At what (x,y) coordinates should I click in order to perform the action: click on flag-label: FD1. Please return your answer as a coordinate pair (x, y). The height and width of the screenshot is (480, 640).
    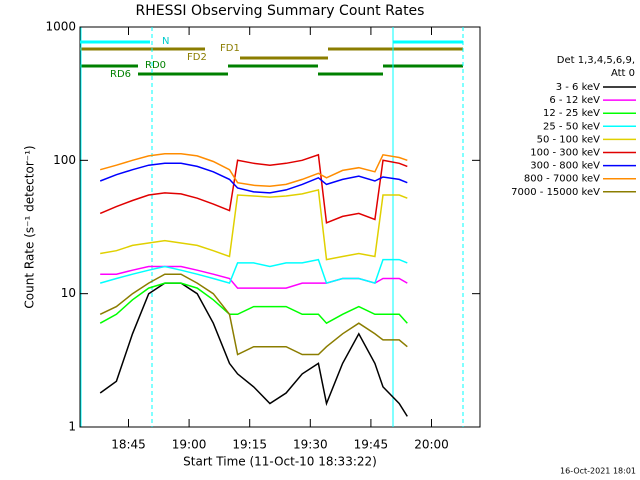
    Looking at the image, I should click on (230, 48).